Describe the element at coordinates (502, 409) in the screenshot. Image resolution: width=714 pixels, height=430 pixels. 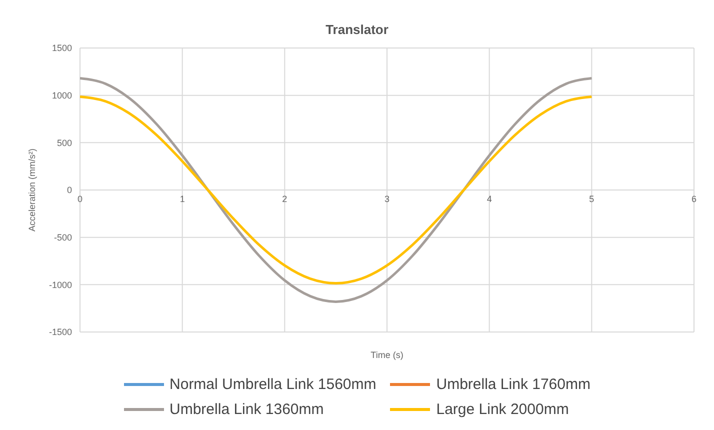
I see `legend-label: Large Link 2000mm` at that location.